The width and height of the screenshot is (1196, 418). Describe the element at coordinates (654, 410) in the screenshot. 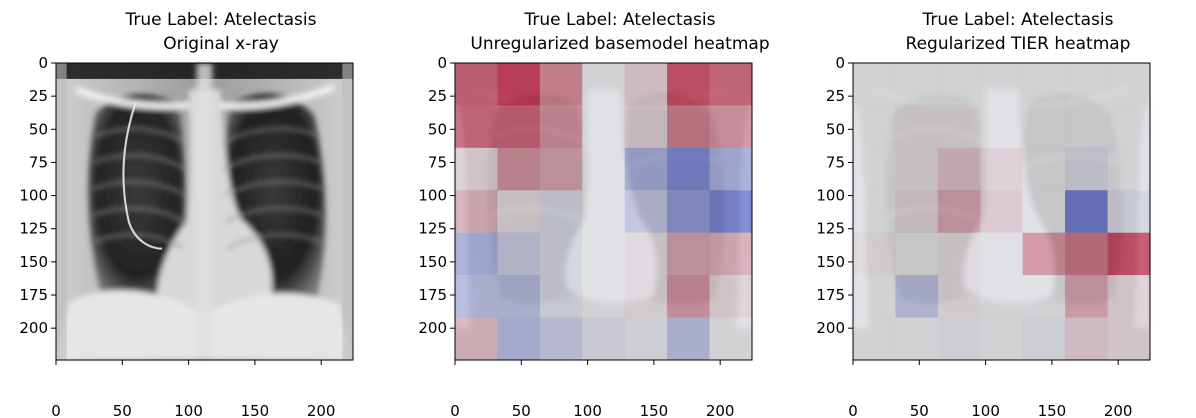

I see `x-tick-label: 150` at that location.